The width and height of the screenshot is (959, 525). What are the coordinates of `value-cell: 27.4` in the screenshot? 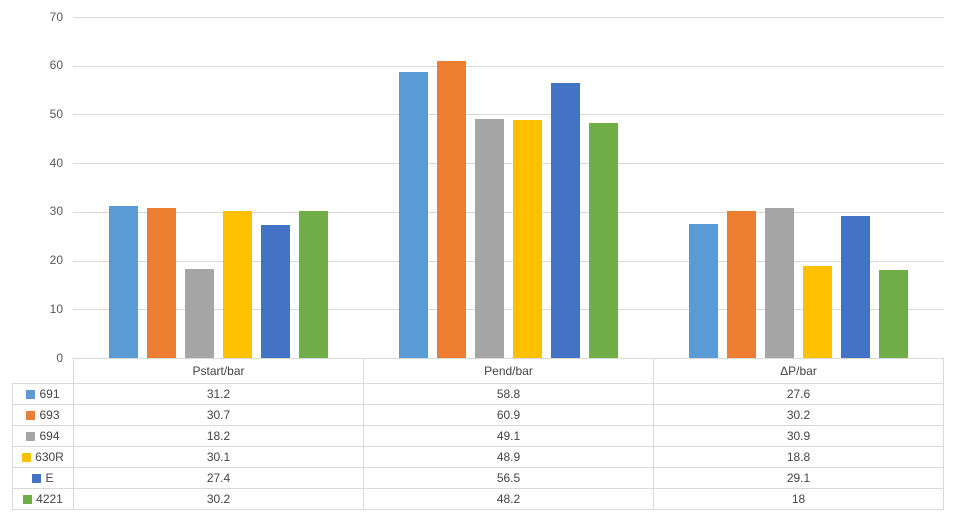 It's located at (218, 478).